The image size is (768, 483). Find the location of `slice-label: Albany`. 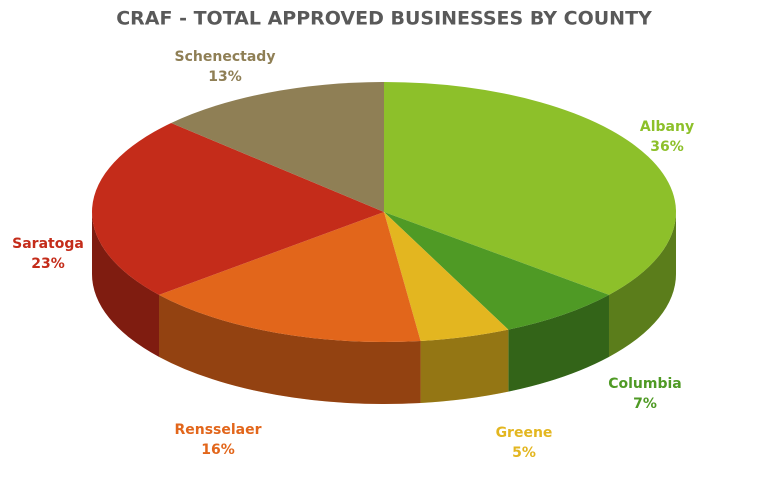

slice-label: Albany is located at coordinates (667, 127).